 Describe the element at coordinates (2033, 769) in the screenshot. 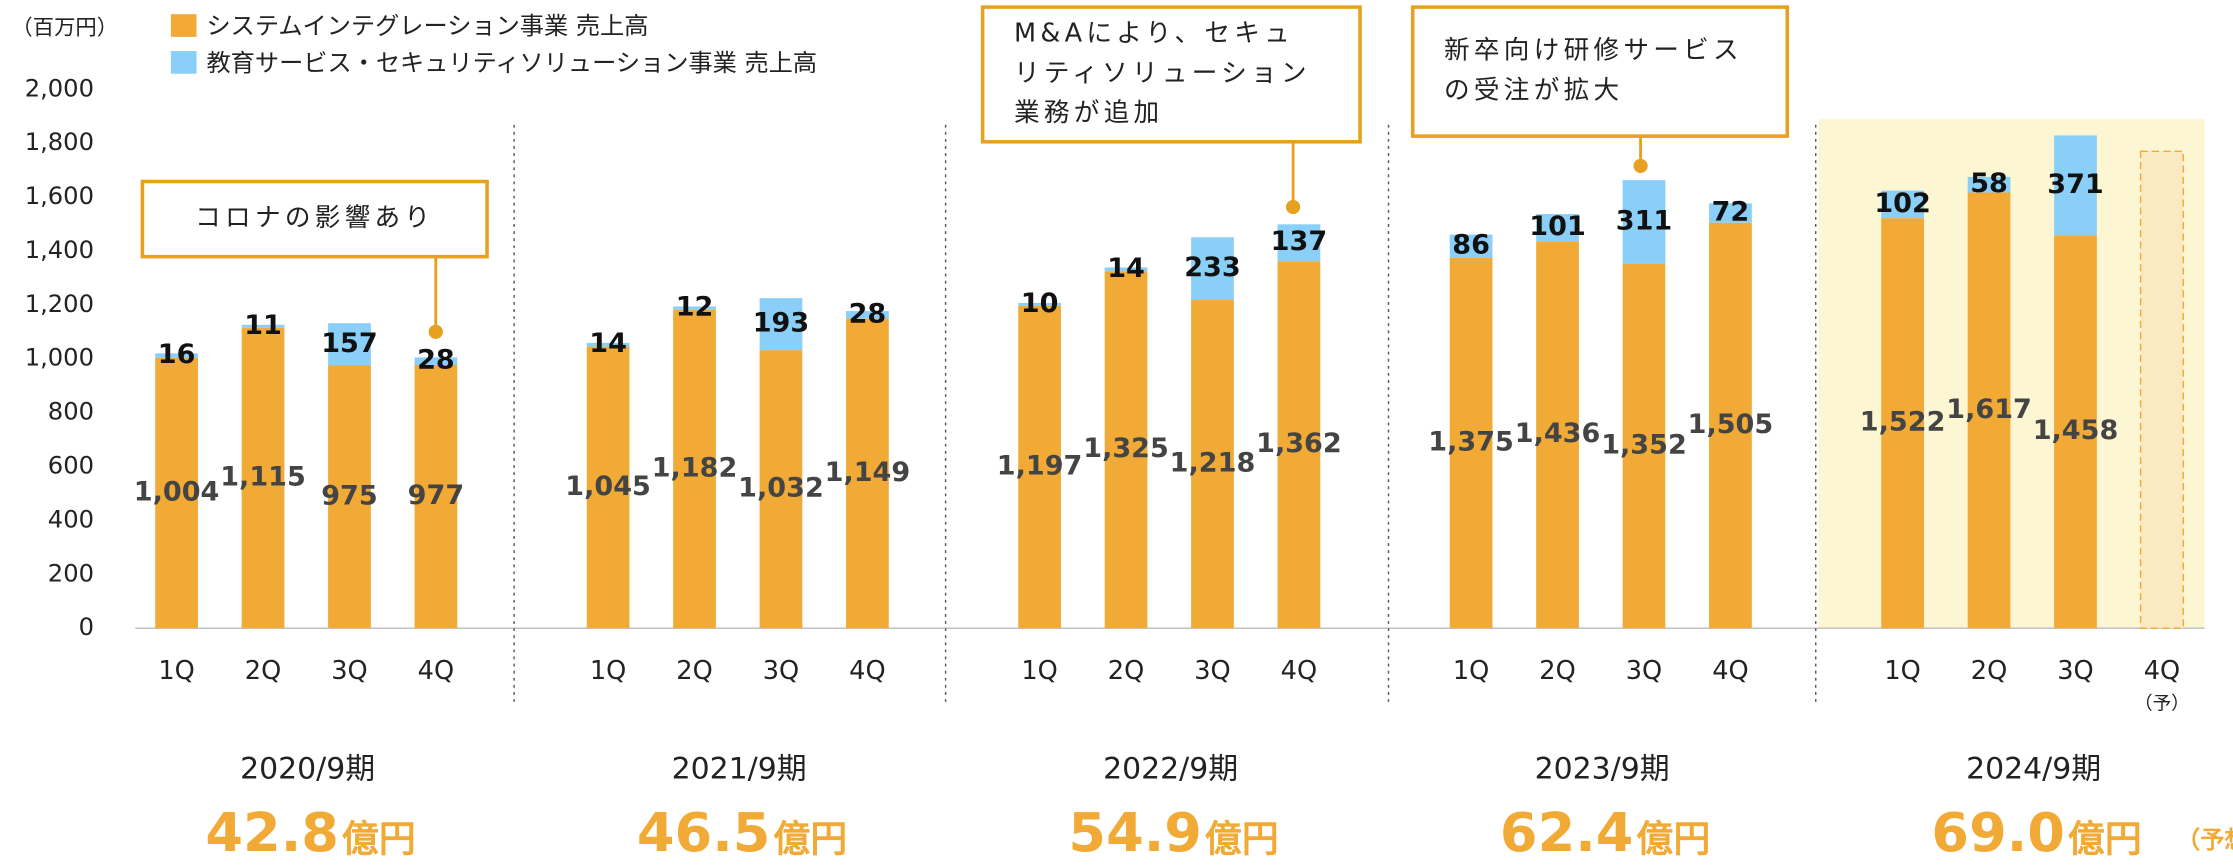

I see `period-label: 2024/9期` at that location.